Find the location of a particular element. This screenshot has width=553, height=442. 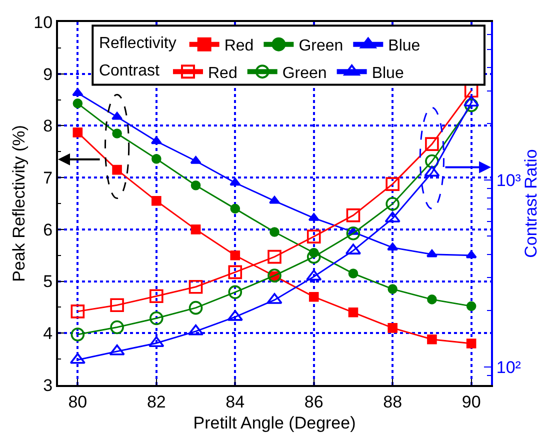

y-tick-label: 9 is located at coordinates (48, 74).